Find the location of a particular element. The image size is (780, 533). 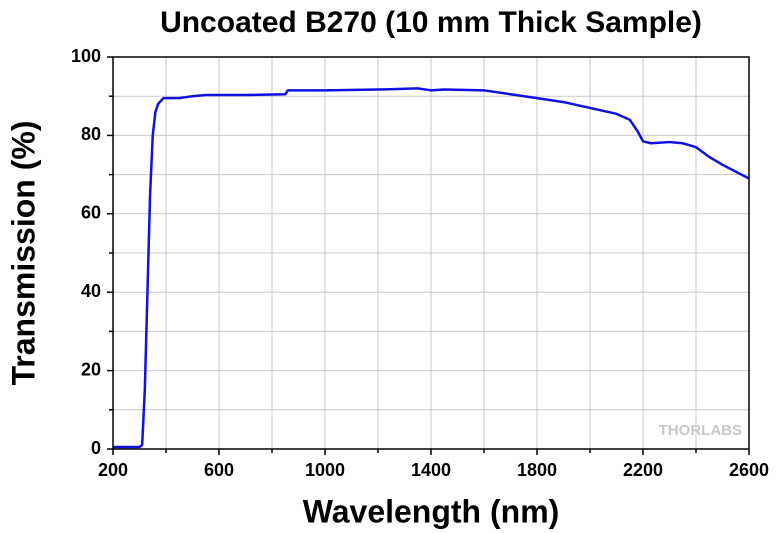

y-tick-label: 40 is located at coordinates (91, 291).